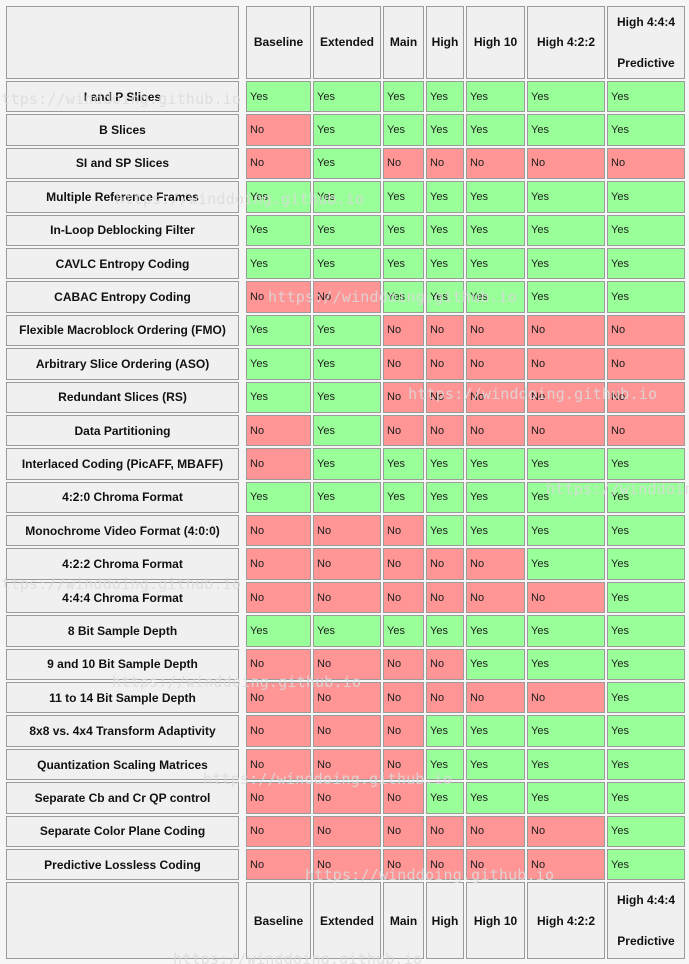 The height and width of the screenshot is (964, 689). I want to click on feature-label: Redundant Slices (RS), so click(122, 397).